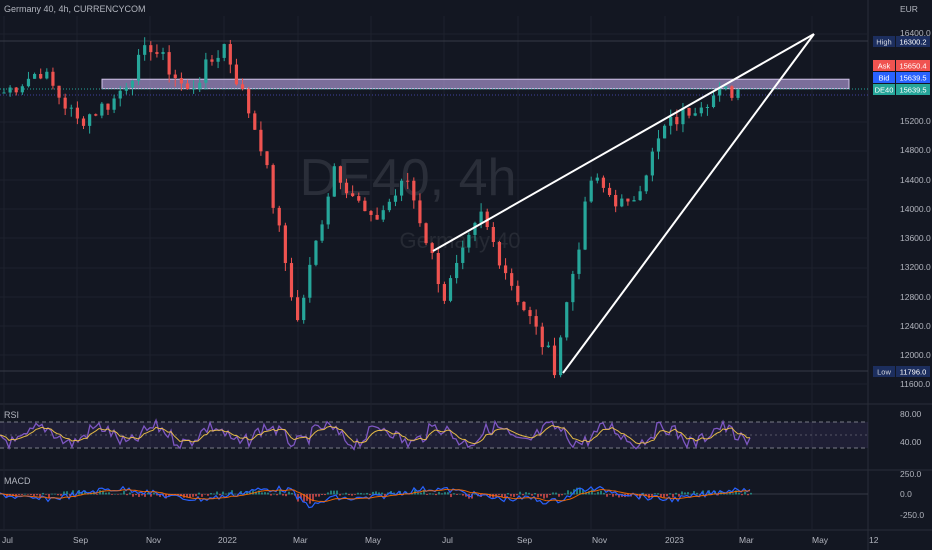  What do you see at coordinates (913, 372) in the screenshot?
I see `low-value: 11796.0` at bounding box center [913, 372].